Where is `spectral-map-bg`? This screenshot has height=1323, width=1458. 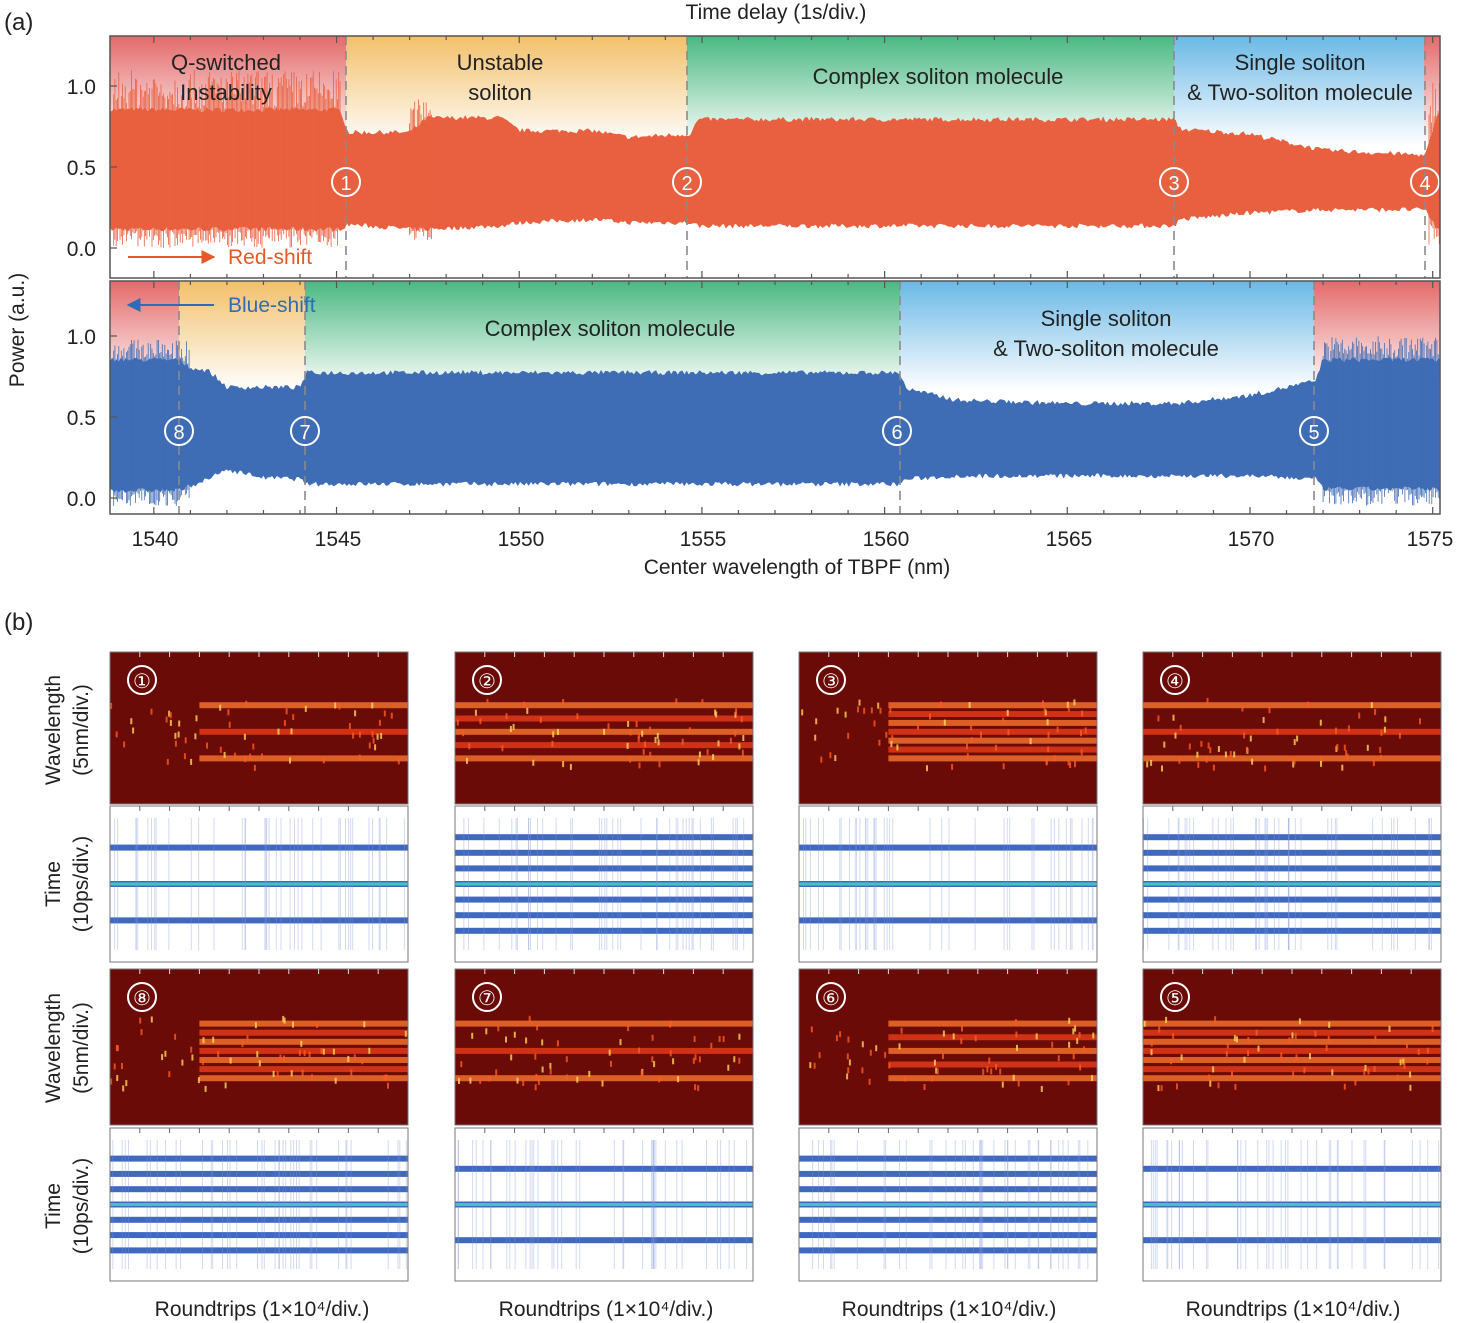 spectral-map-bg is located at coordinates (1292, 1047).